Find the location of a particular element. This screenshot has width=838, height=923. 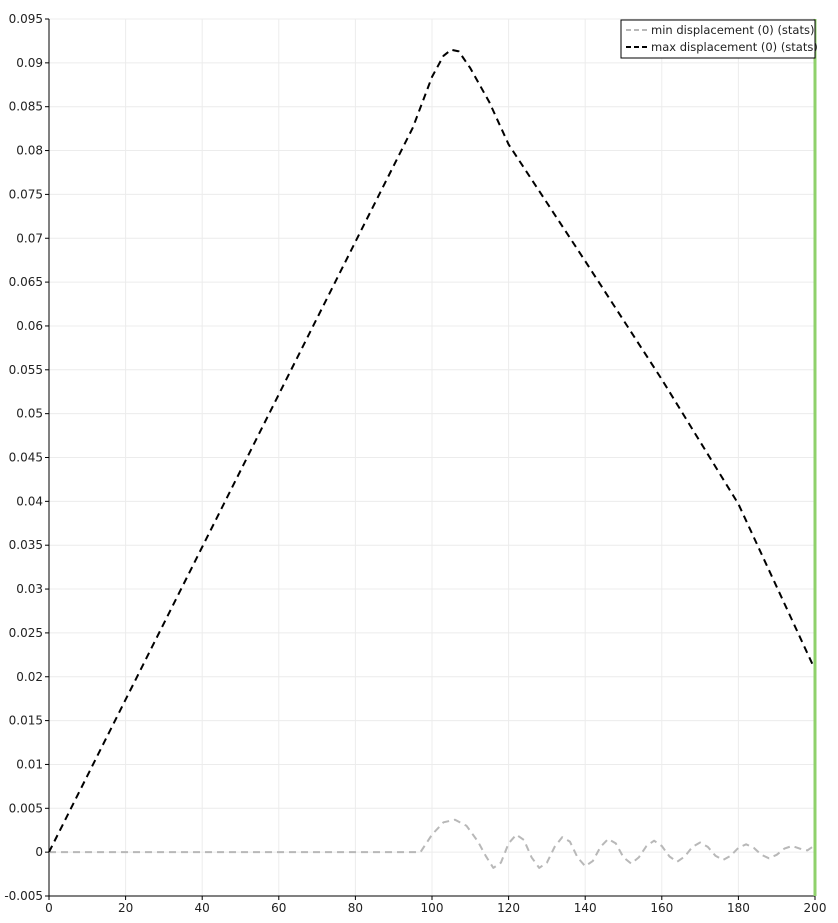

x-tick-label: 100 is located at coordinates (432, 908).